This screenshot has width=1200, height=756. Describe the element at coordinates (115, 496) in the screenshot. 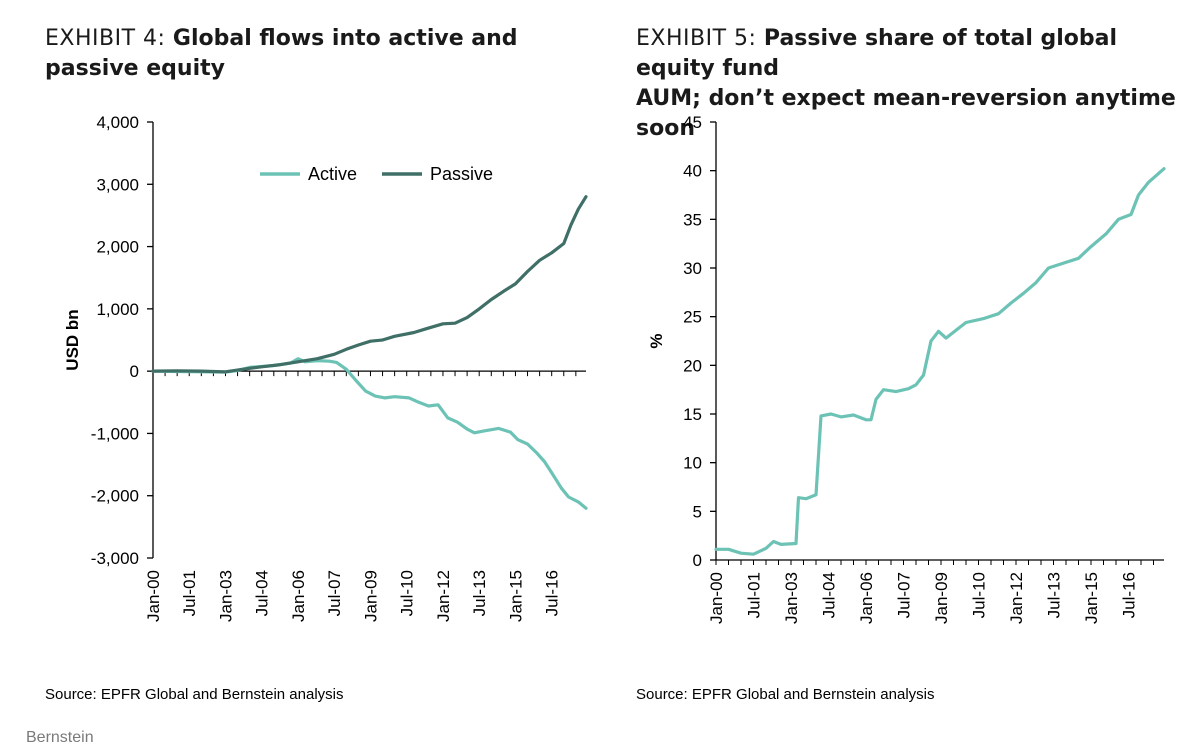

I see `y-tick-label: -2,000` at that location.